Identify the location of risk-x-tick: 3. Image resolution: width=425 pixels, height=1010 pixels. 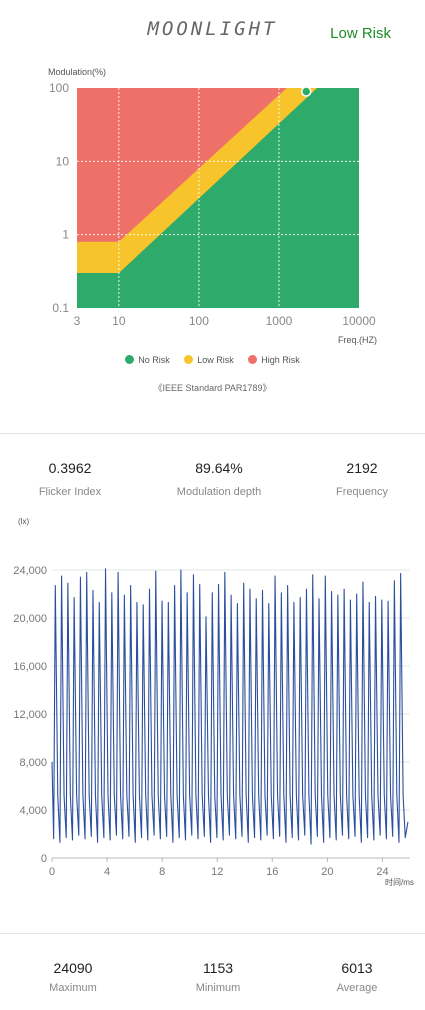
(77, 321).